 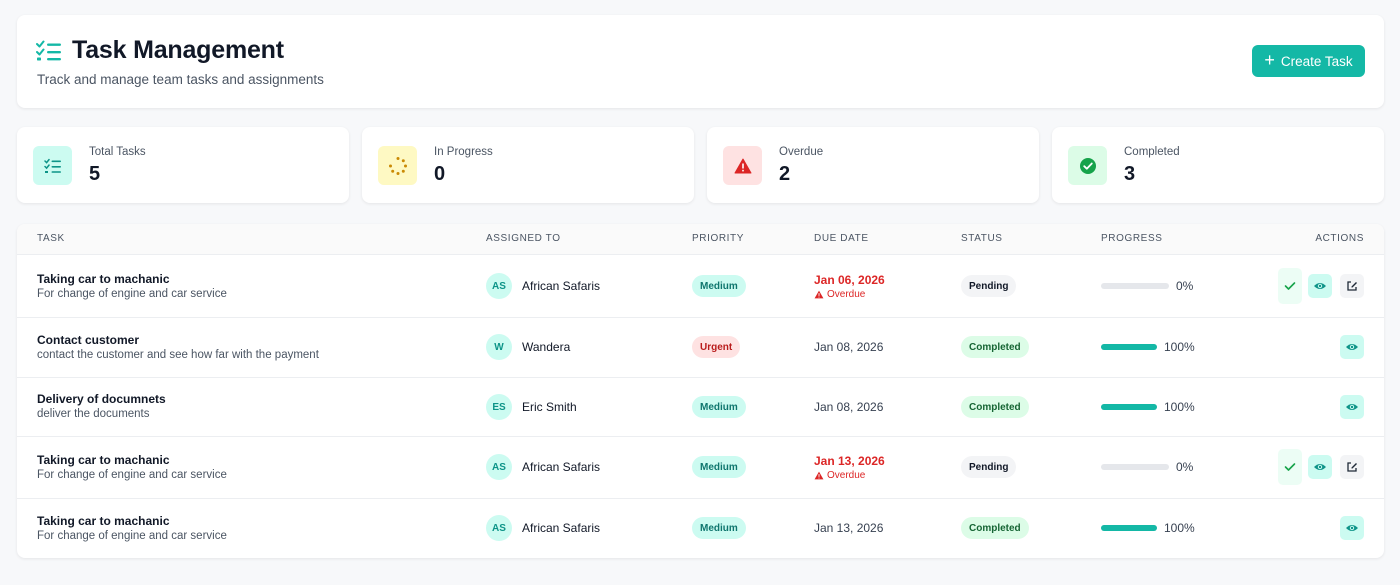 I want to click on column-header-task: TASK, so click(x=51, y=238).